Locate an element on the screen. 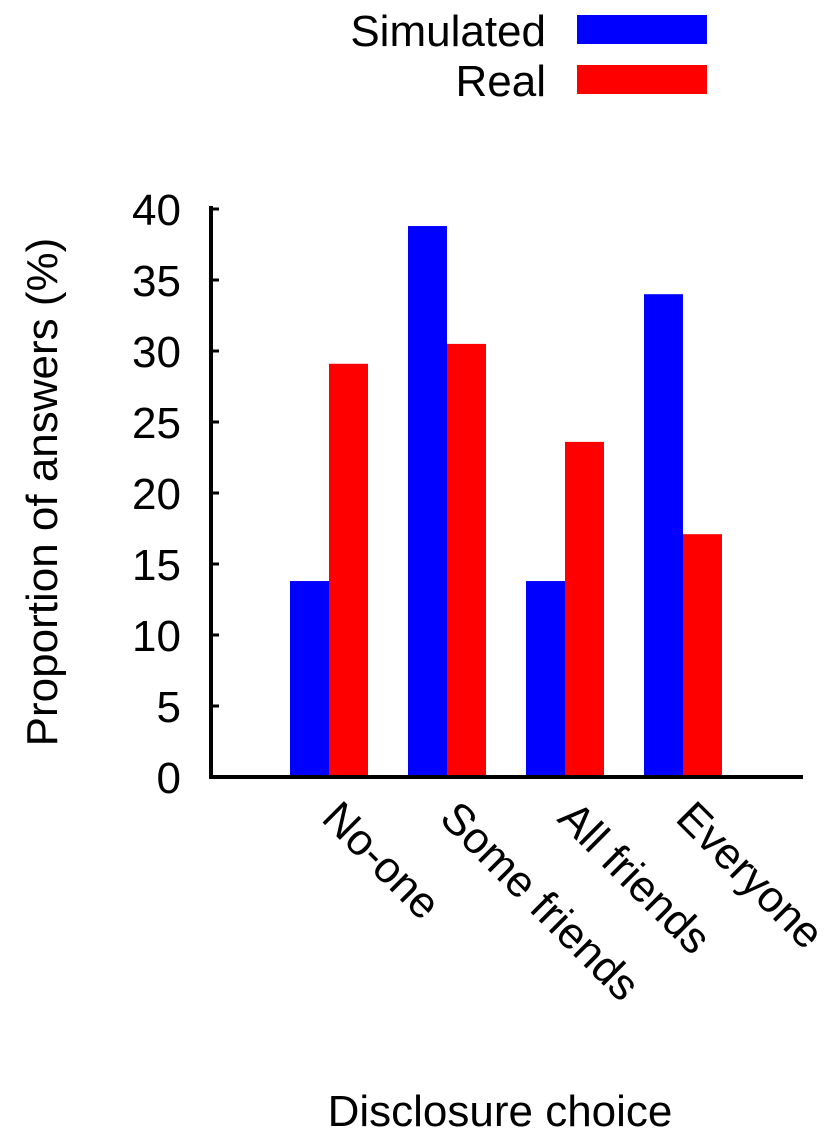 This screenshot has width=839, height=1133. y-tick-label: 5 is located at coordinates (169, 707).